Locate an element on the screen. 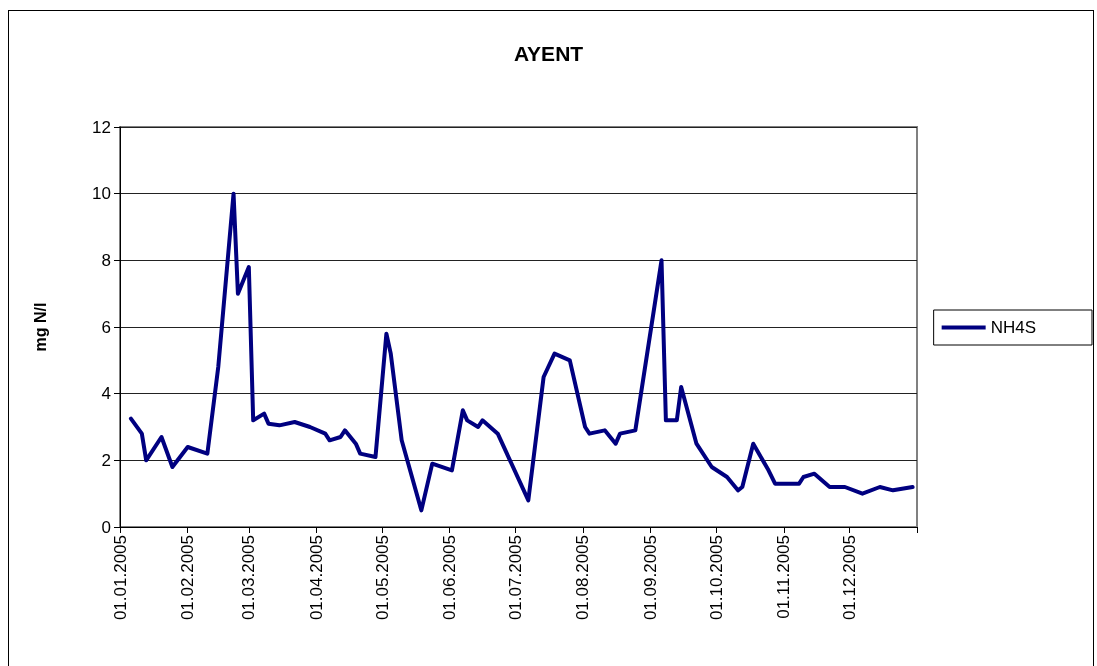 Image resolution: width=1097 pixels, height=666 pixels. x-tick-label: 01.02.2005 is located at coordinates (188, 578).